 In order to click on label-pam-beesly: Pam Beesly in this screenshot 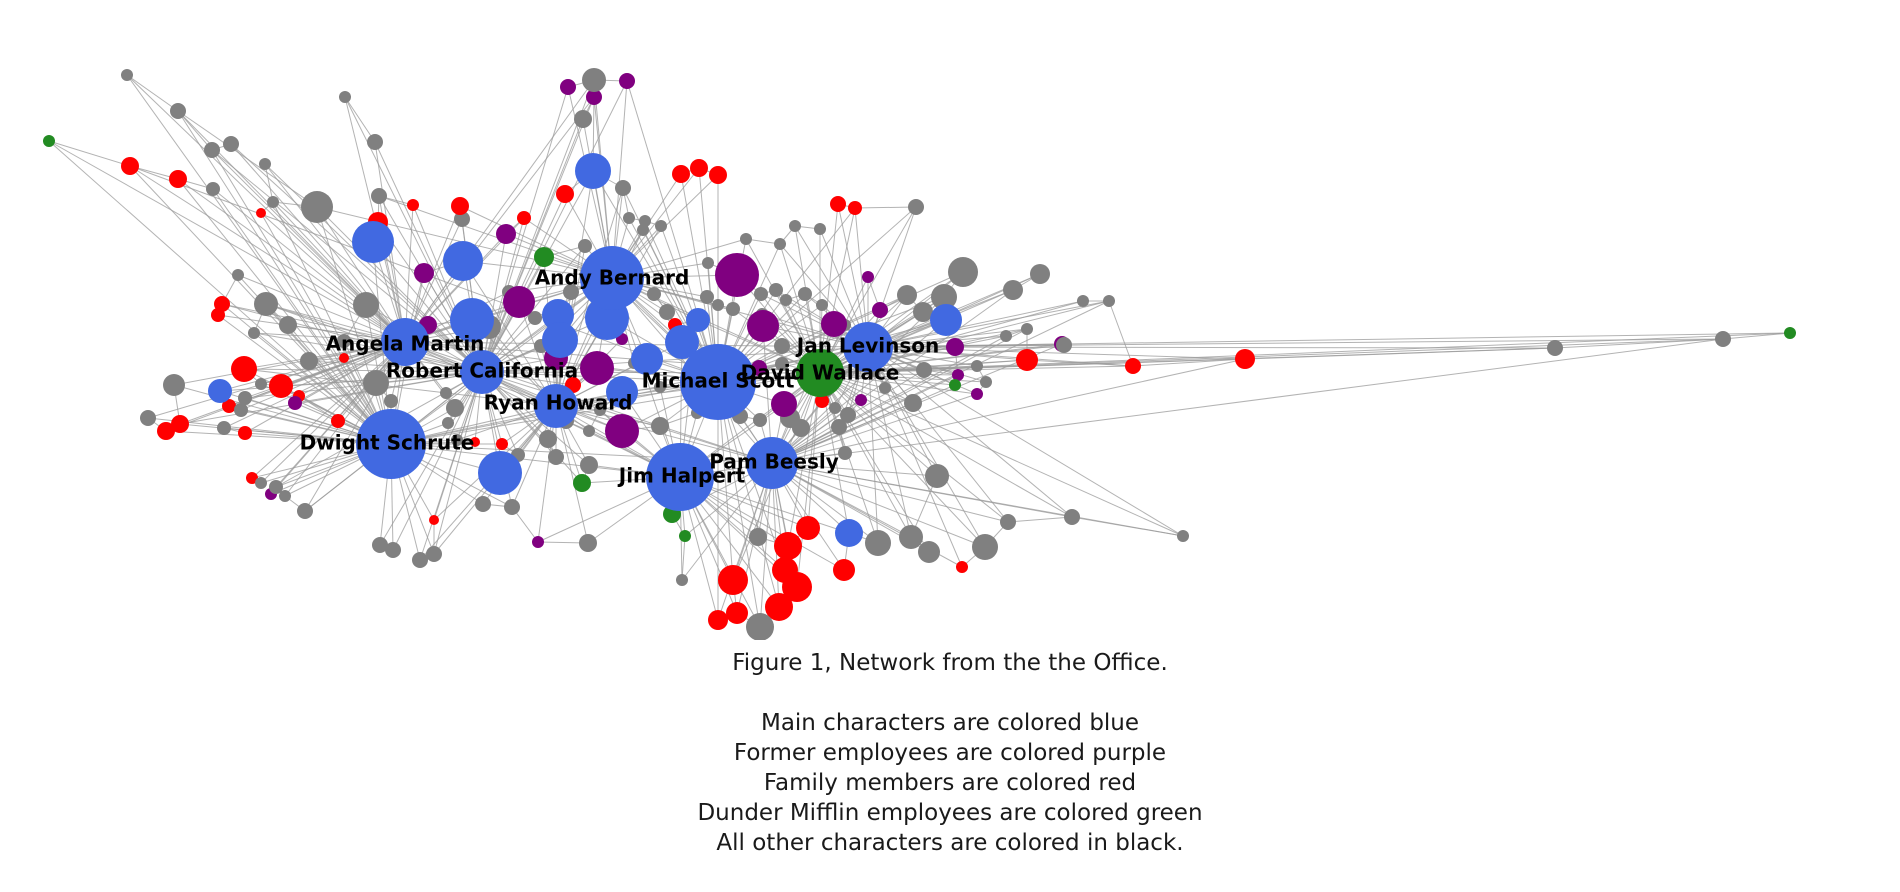, I will do `click(774, 462)`.